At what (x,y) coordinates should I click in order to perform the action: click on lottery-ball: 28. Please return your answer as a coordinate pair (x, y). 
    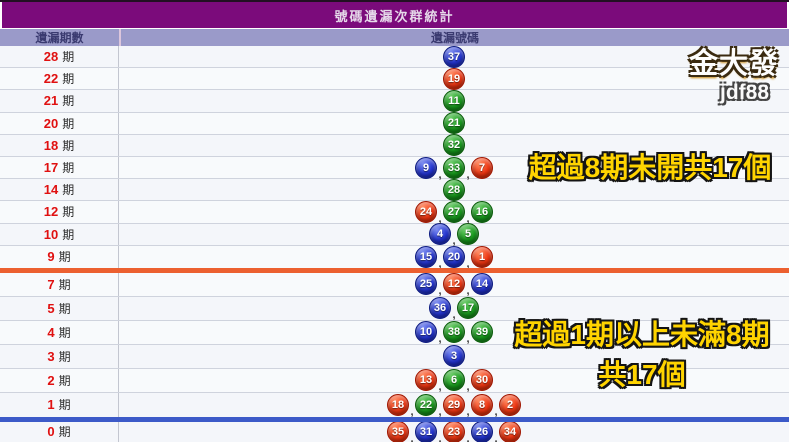
    Looking at the image, I should click on (454, 189).